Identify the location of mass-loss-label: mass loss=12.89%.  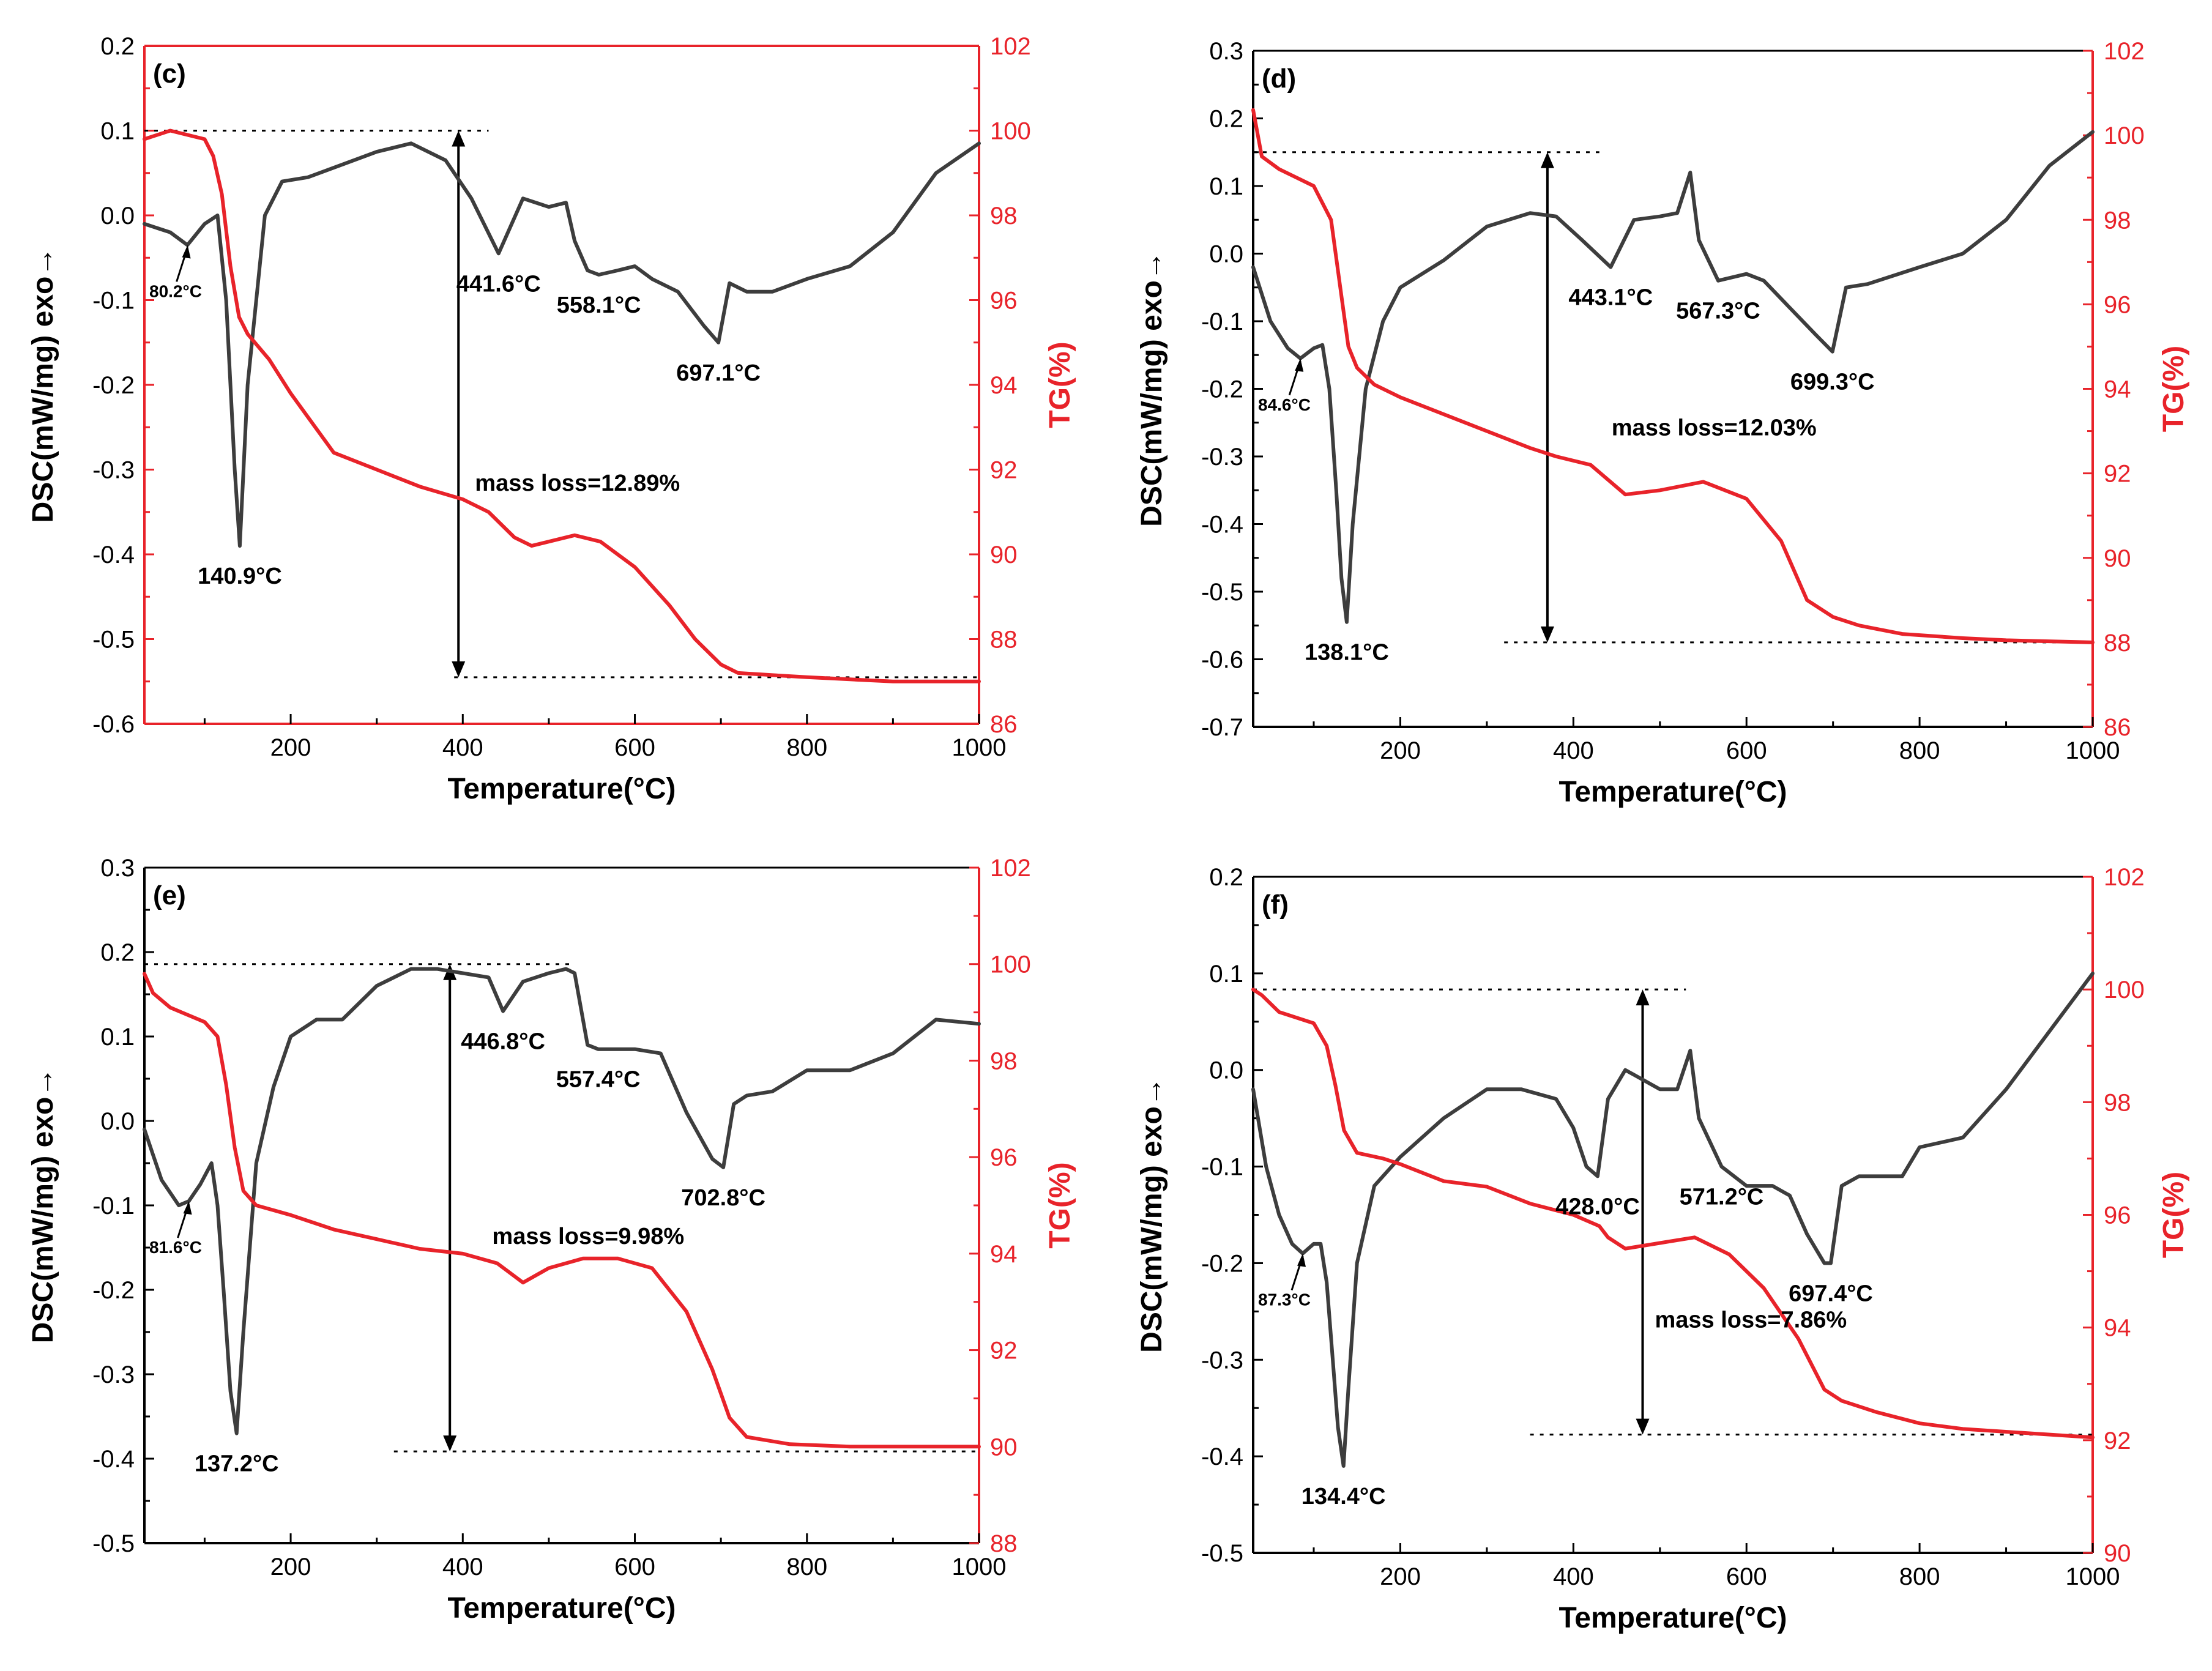
(578, 483).